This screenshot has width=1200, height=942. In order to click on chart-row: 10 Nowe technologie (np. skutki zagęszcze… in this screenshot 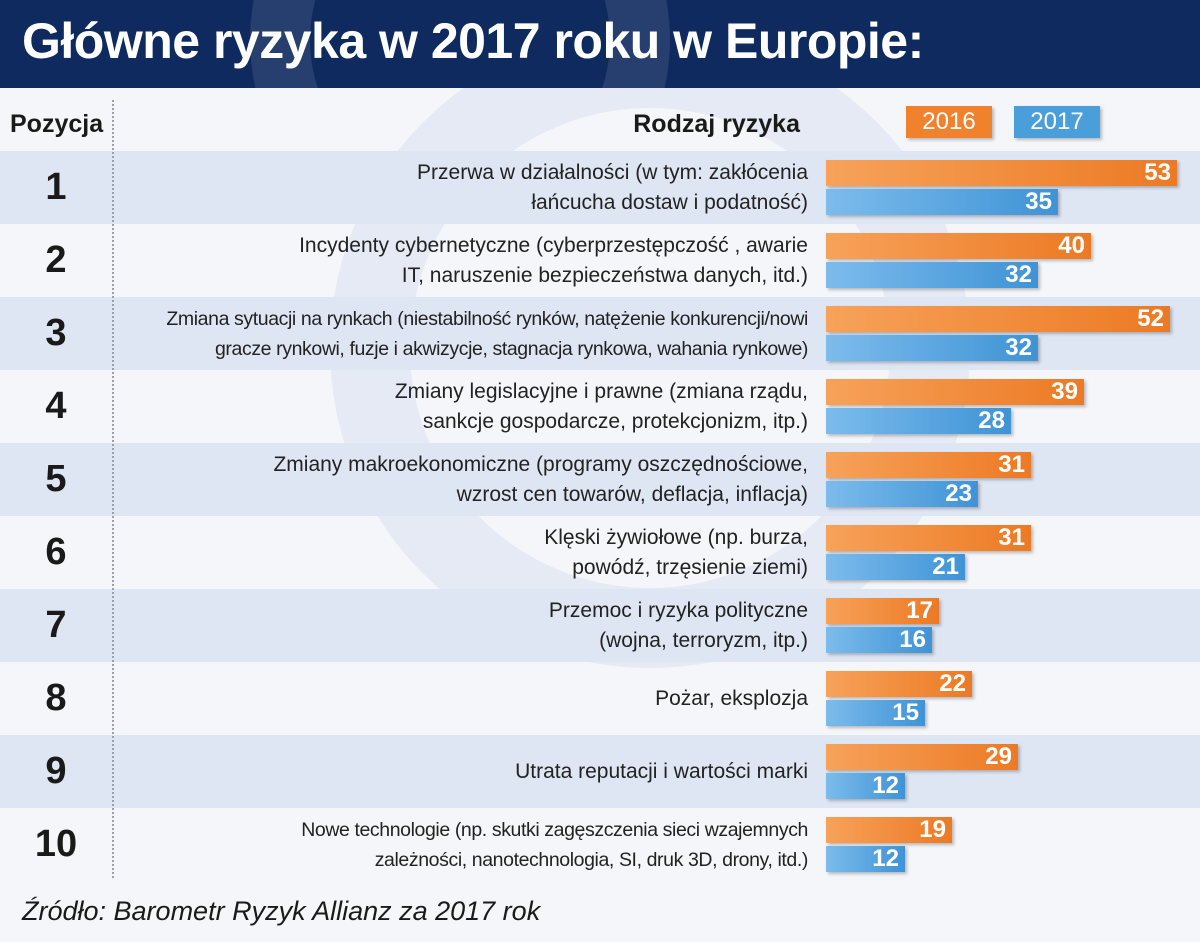, I will do `click(600, 844)`.